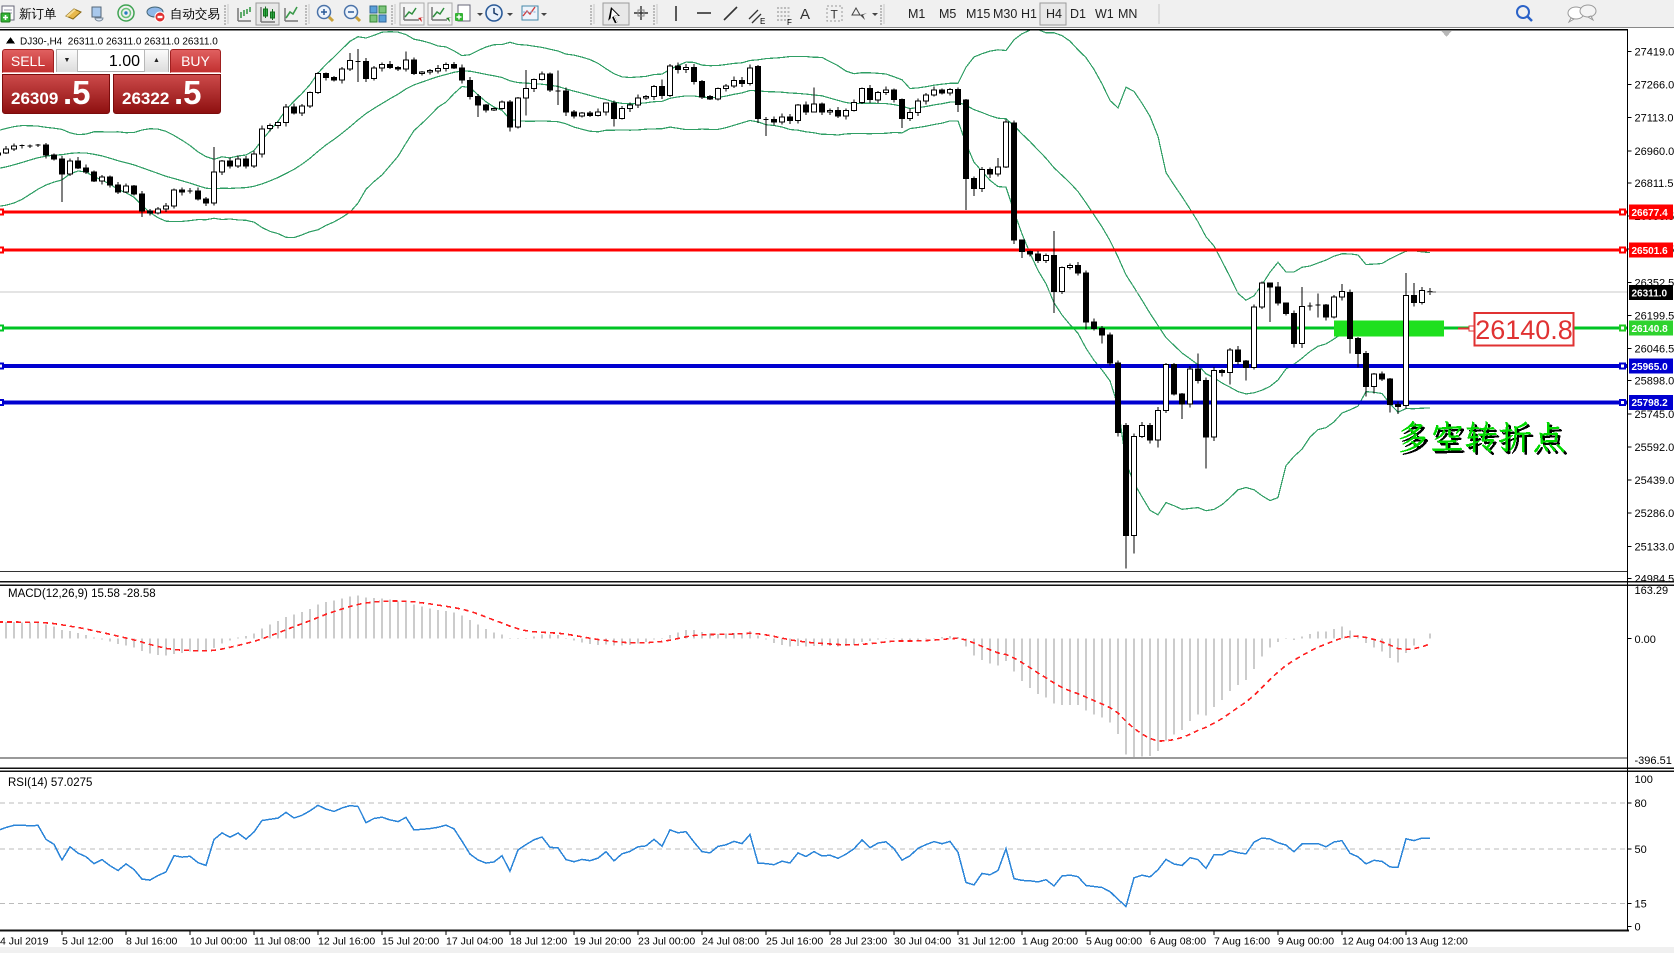  Describe the element at coordinates (152, 942) in the screenshot. I see `svg-text: 8 Jul 16:00` at that location.